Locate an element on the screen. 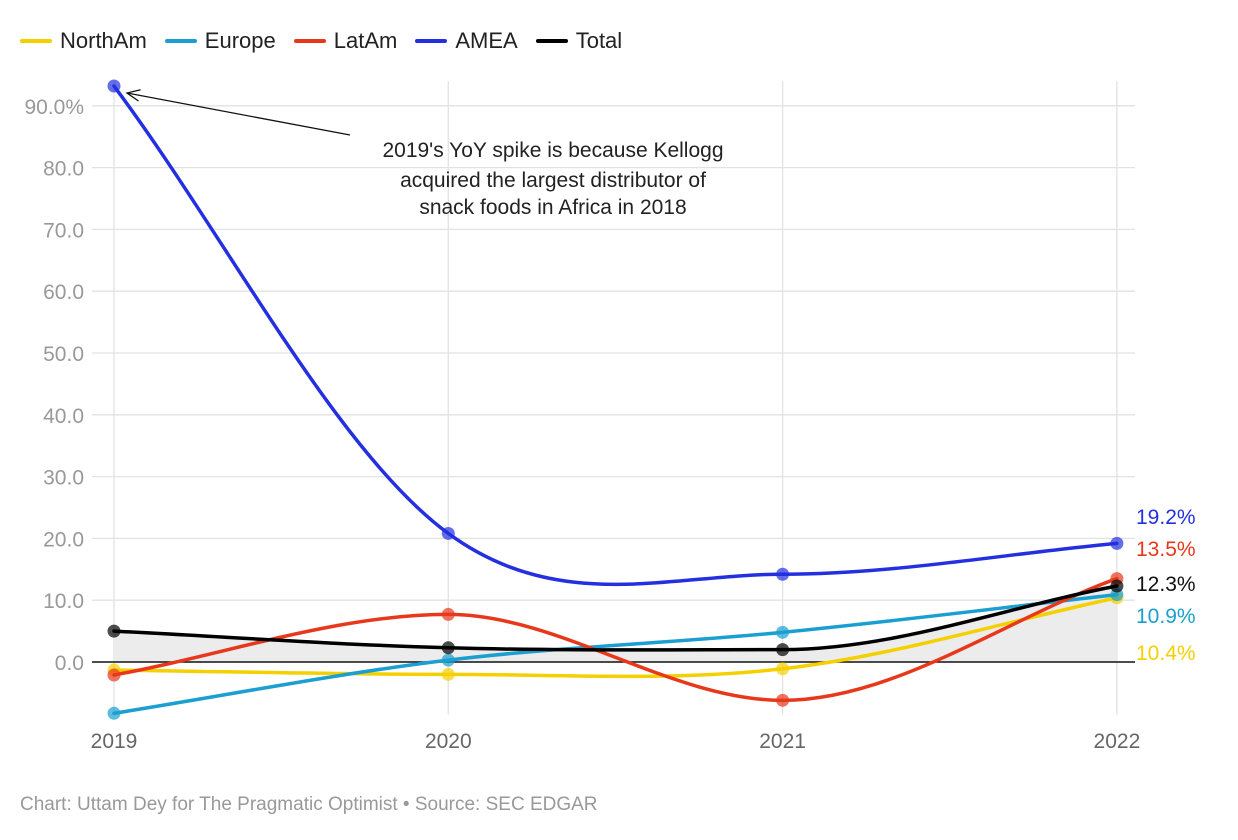  legend-item-total: Total is located at coordinates (579, 41).